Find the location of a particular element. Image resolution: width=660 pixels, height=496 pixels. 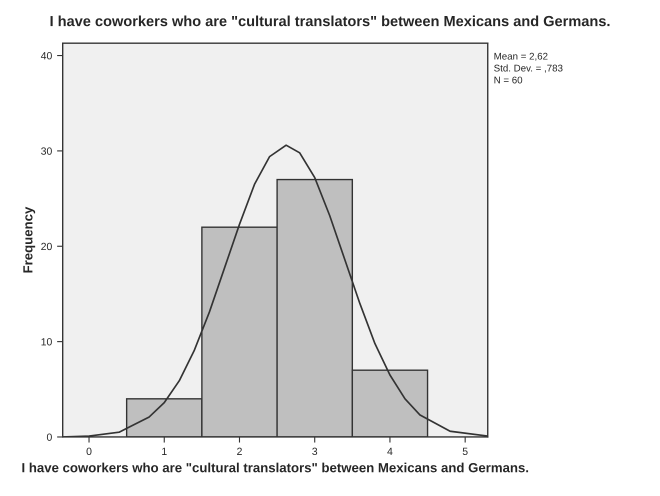

text: N = 60 is located at coordinates (508, 80).